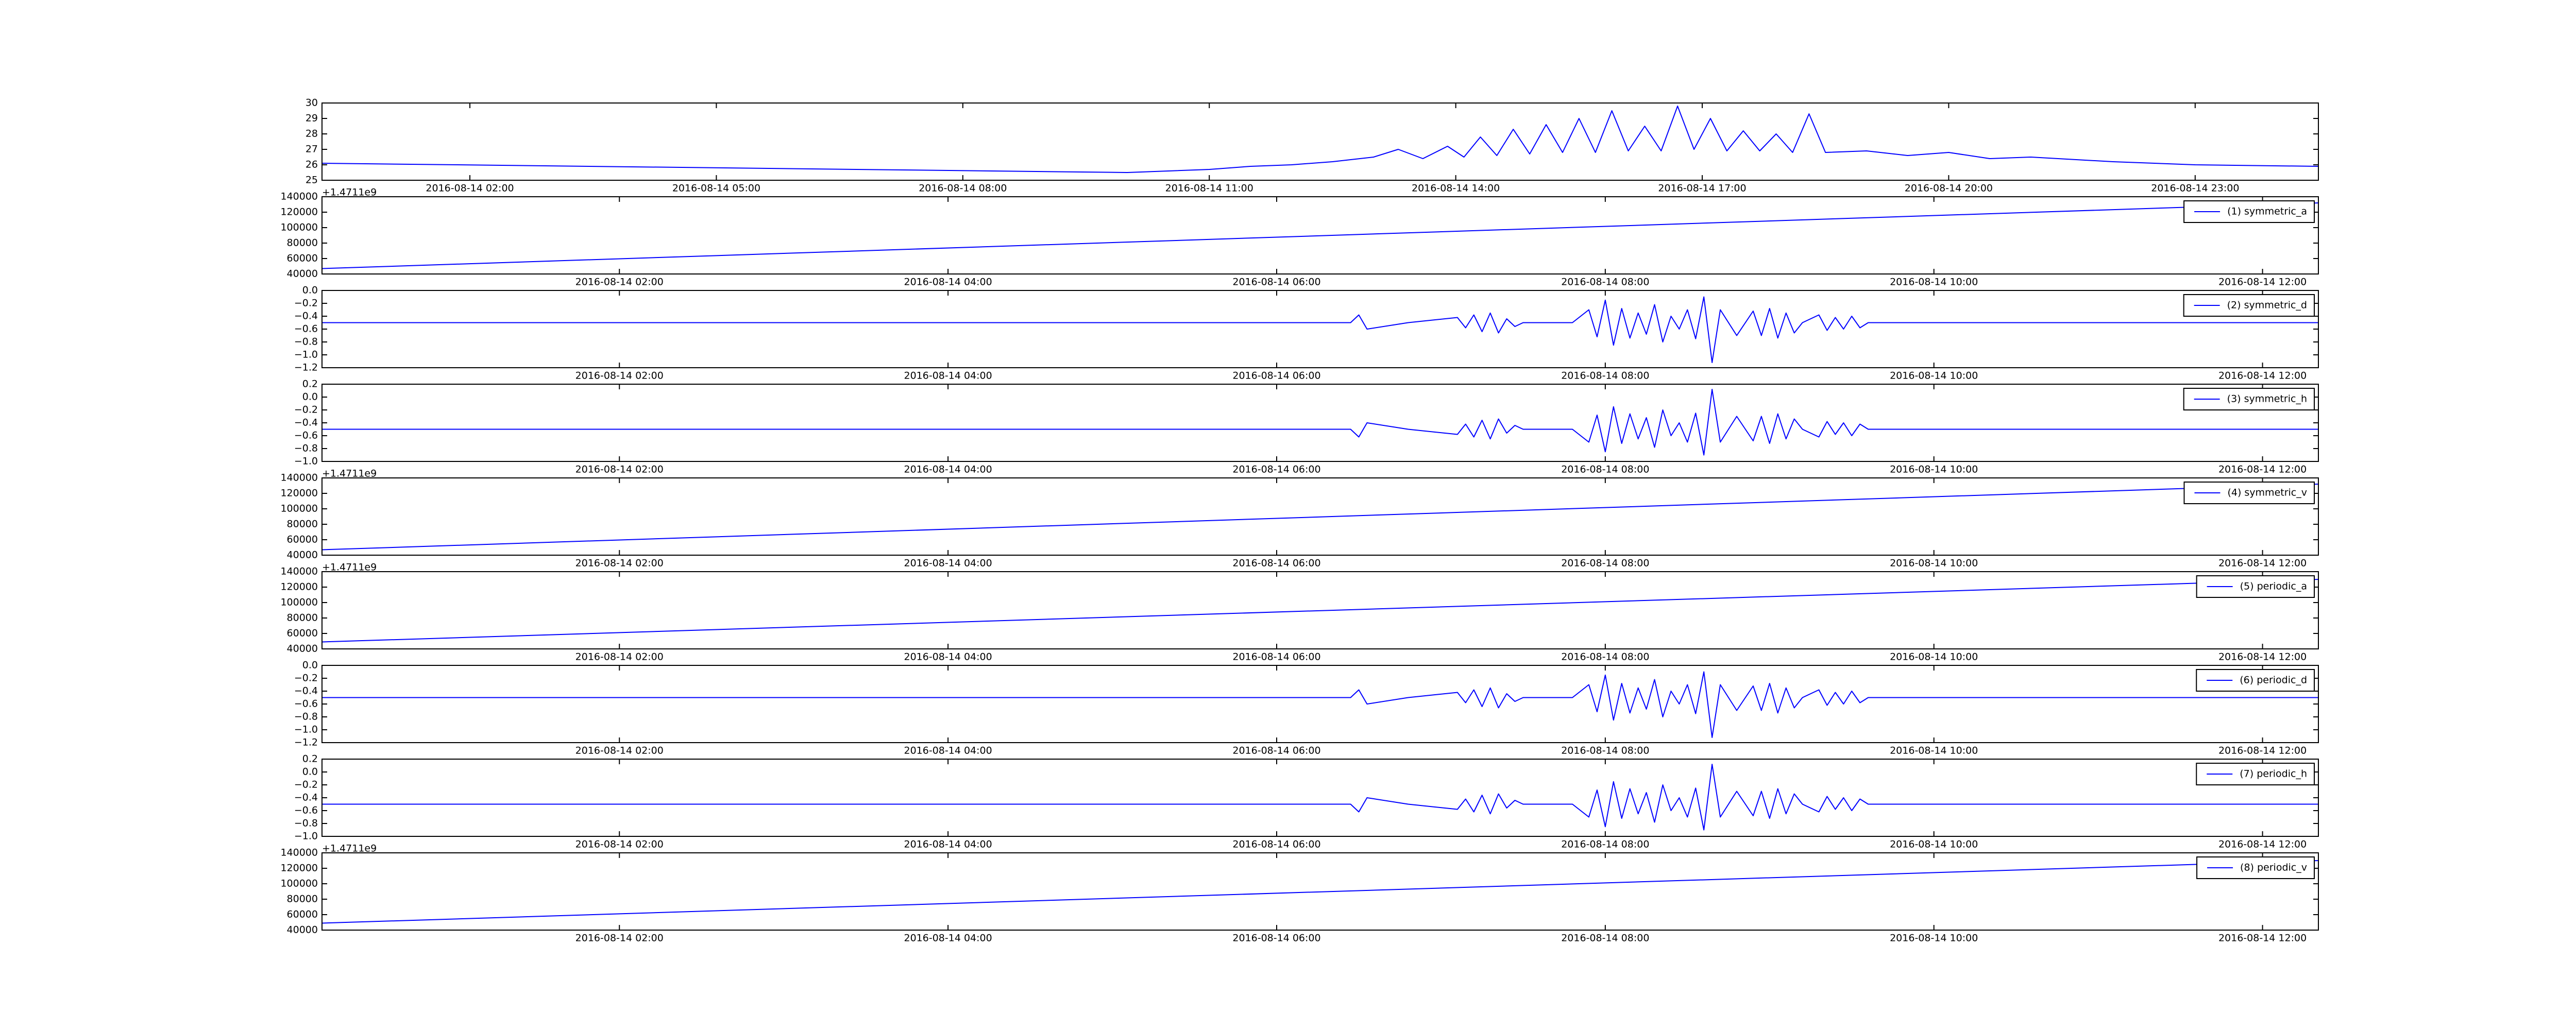 Image resolution: width=2576 pixels, height=1030 pixels. I want to click on legend-label: (4) symmetric_v, so click(2267, 493).